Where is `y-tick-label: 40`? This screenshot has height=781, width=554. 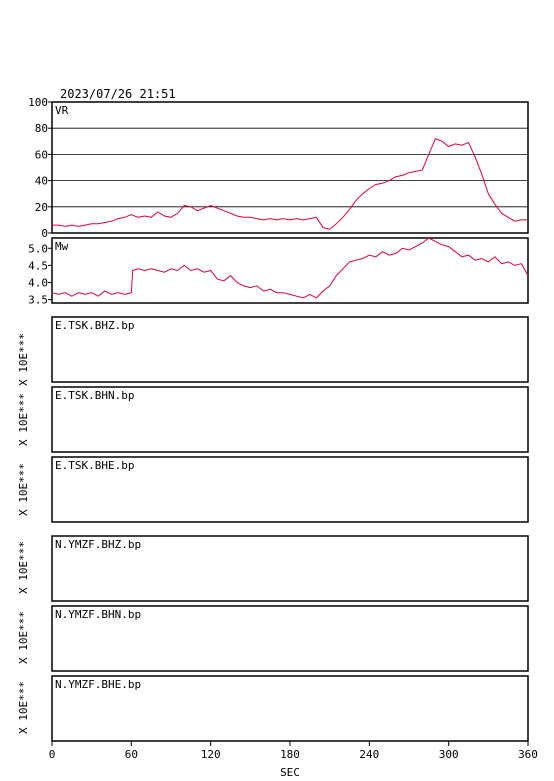 y-tick-label: 40 is located at coordinates (41, 181).